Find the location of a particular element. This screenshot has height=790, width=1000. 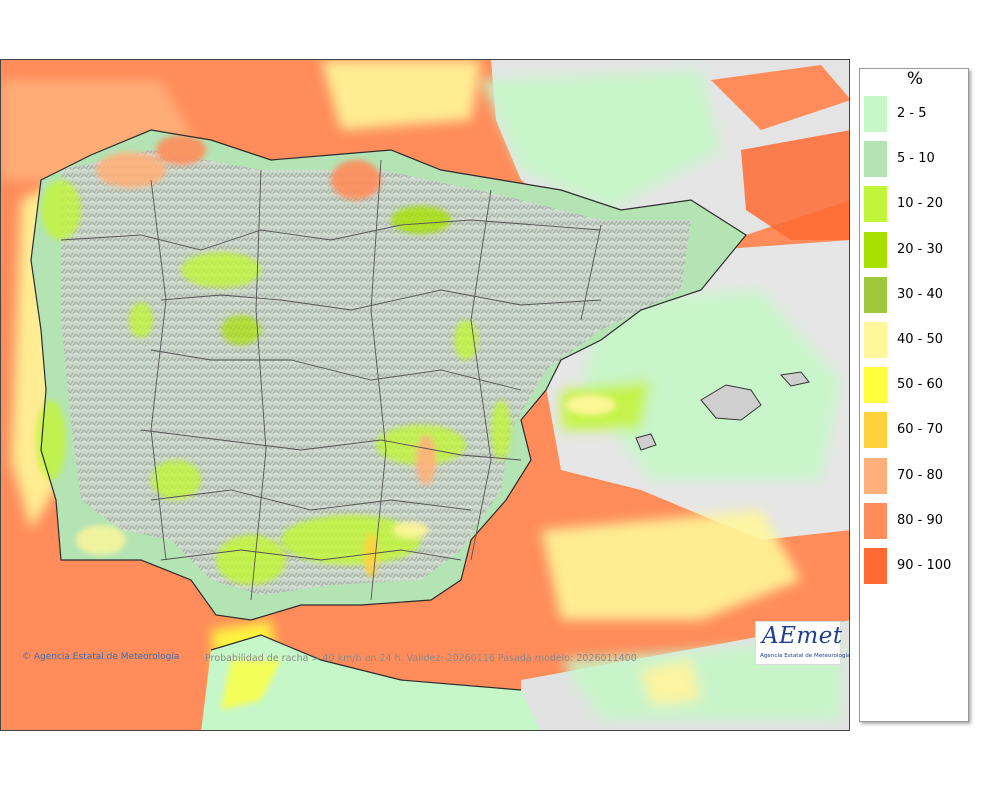

legend-item: 2 - 5 is located at coordinates (916, 114).